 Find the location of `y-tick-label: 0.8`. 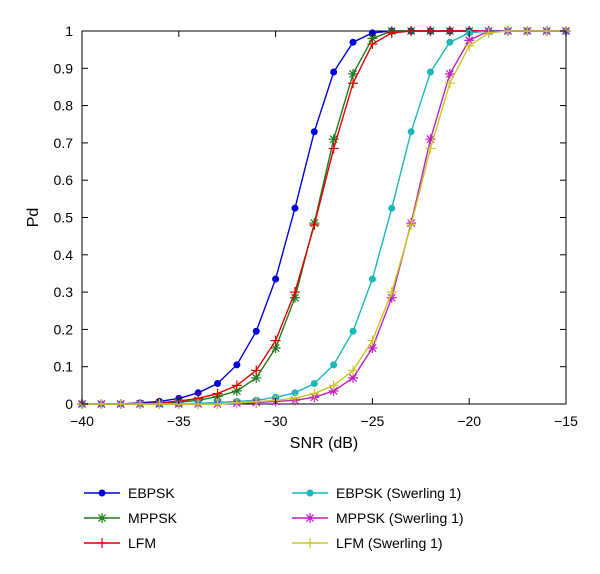

y-tick-label: 0.8 is located at coordinates (64, 106).